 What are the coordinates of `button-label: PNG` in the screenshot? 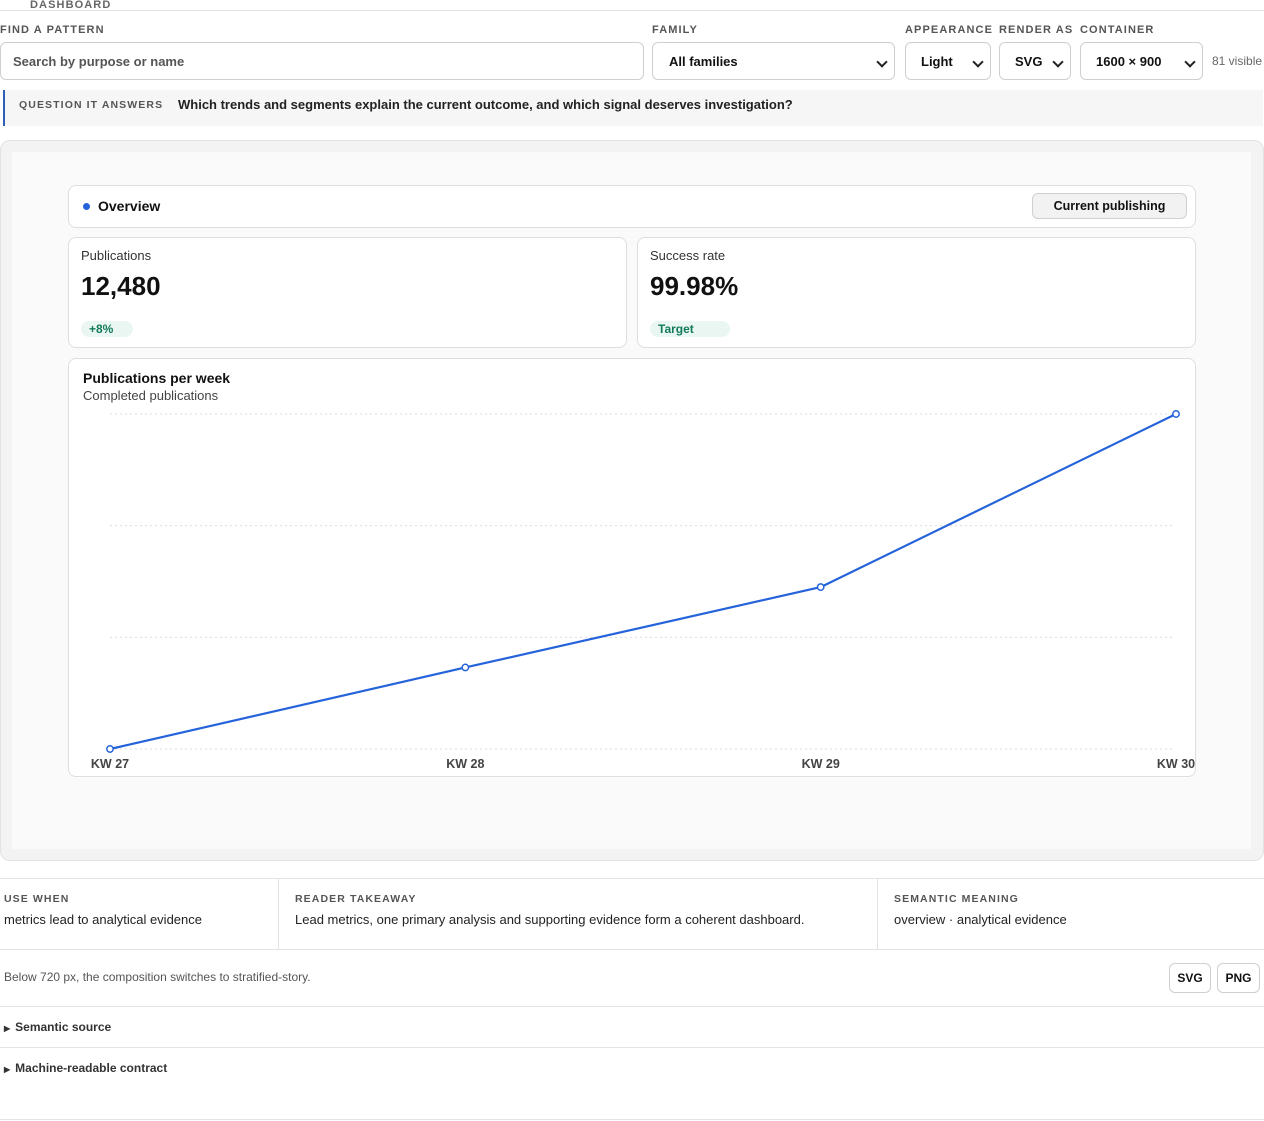 It's located at (1238, 978).